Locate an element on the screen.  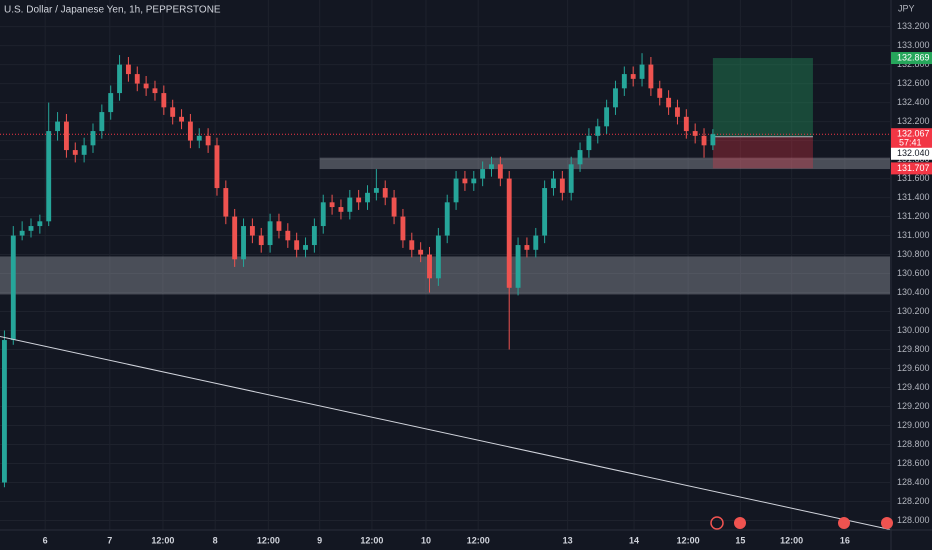
y-tick-label: 128.000 is located at coordinates (913, 520).